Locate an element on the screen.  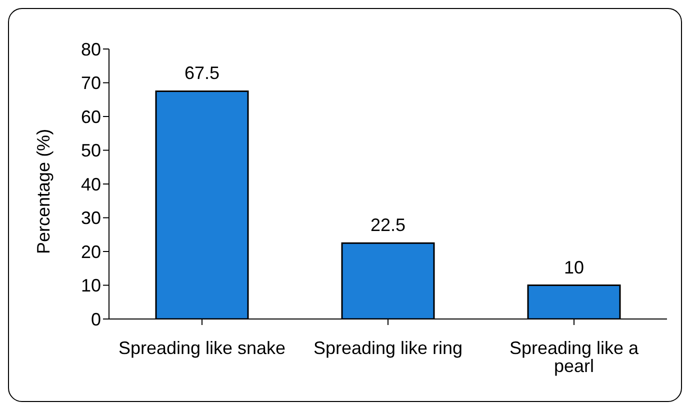
data-label: 67.5 is located at coordinates (202, 73).